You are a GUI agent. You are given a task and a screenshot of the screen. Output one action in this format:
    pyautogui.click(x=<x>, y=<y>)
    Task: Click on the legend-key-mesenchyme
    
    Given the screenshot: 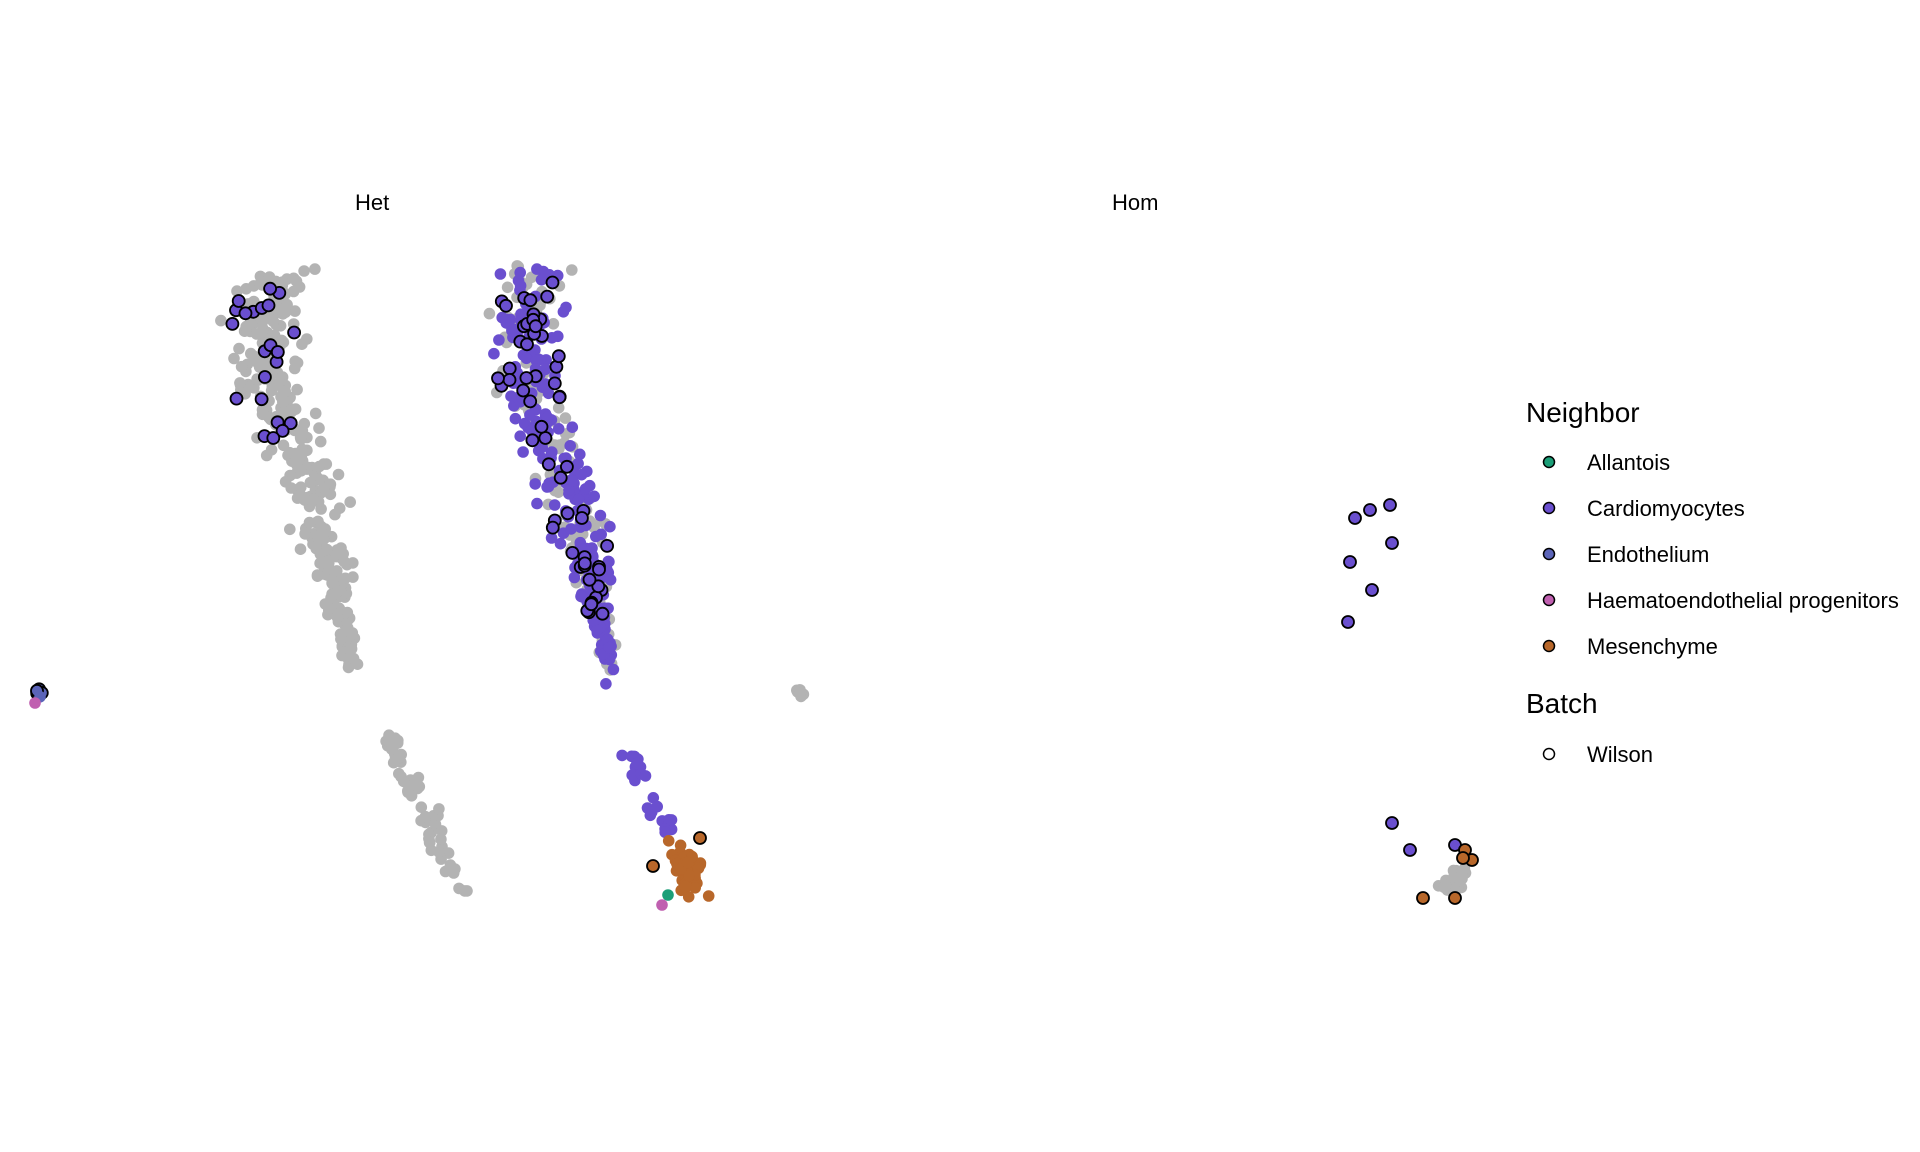 What is the action you would take?
    pyautogui.click(x=1549, y=646)
    